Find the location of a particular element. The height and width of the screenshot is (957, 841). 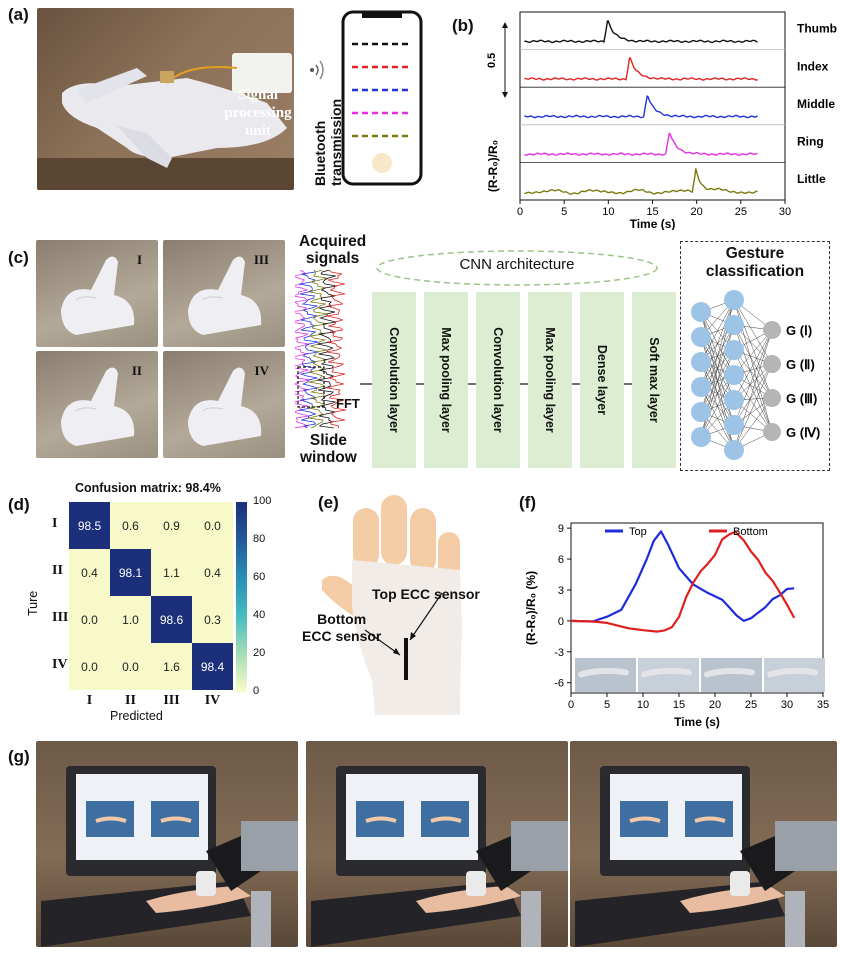

signal-unit-label: Signal processing unit is located at coordinates (258, 113).